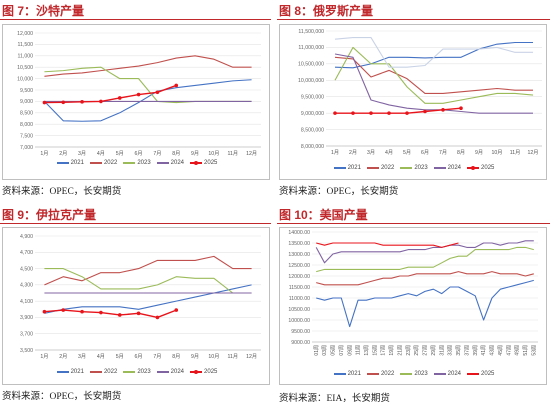  I want to click on y-tick-label: 10,000,000, so click(311, 81).